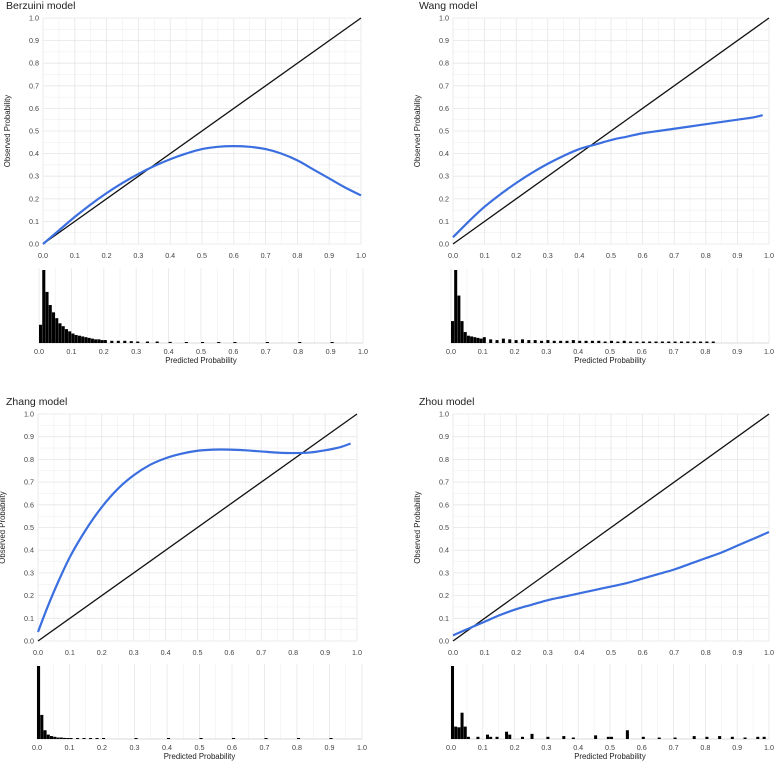  I want to click on x-tick-label: 0.4, so click(579, 652).